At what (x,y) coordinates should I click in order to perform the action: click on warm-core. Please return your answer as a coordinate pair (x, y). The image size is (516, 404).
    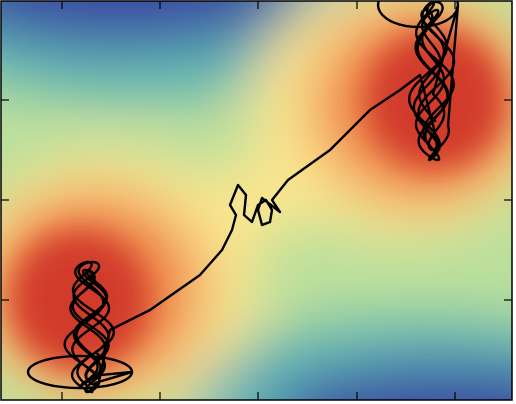
    Looking at the image, I should click on (435, 100).